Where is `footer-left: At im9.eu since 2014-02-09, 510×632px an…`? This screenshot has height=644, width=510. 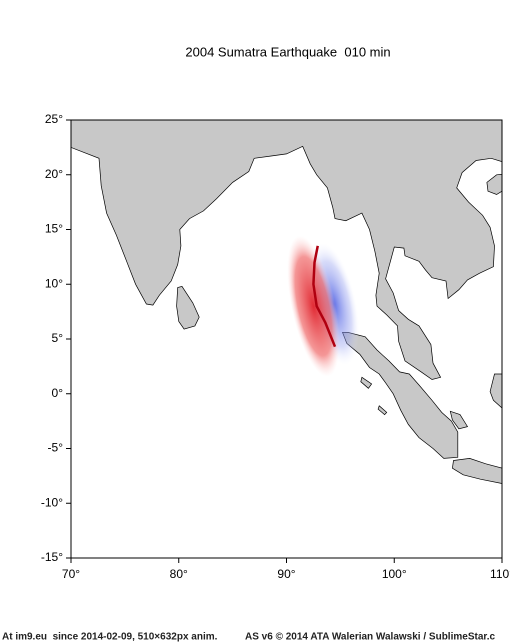
footer-left: At im9.eu since 2014-02-09, 510×632px an… is located at coordinates (110, 637).